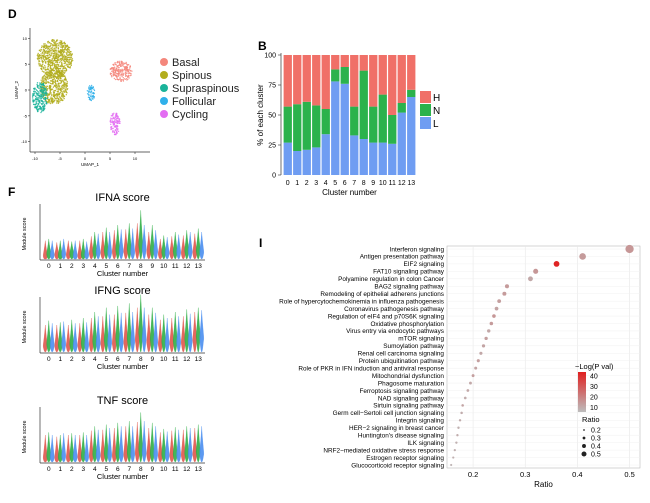  What do you see at coordinates (373, 183) in the screenshot?
I see `bar-x-tick-label: 9` at bounding box center [373, 183].